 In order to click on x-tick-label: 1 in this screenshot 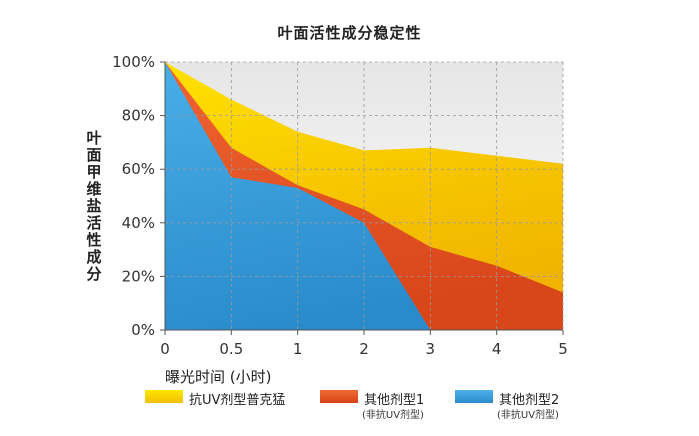, I will do `click(298, 349)`.